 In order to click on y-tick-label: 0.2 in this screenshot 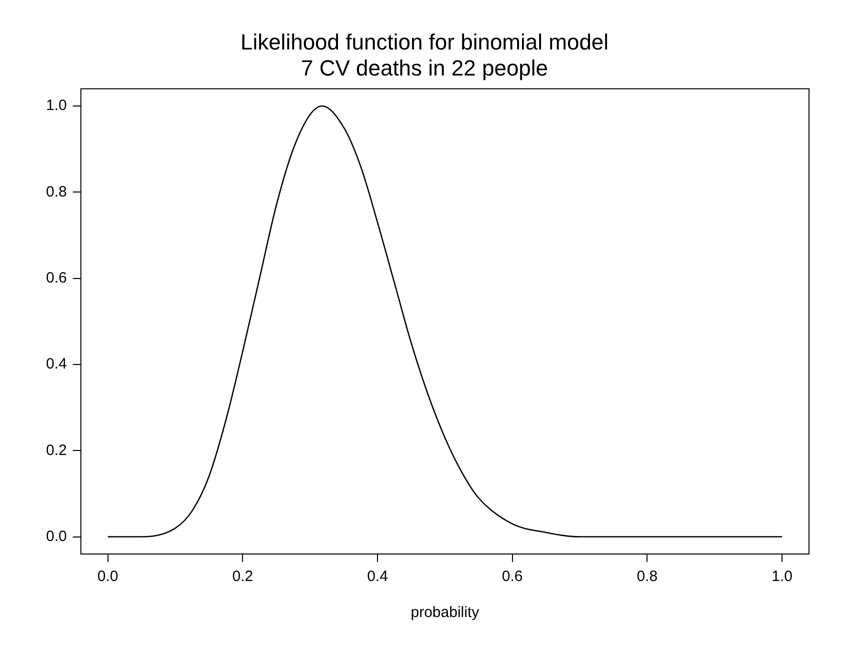, I will do `click(56, 450)`.